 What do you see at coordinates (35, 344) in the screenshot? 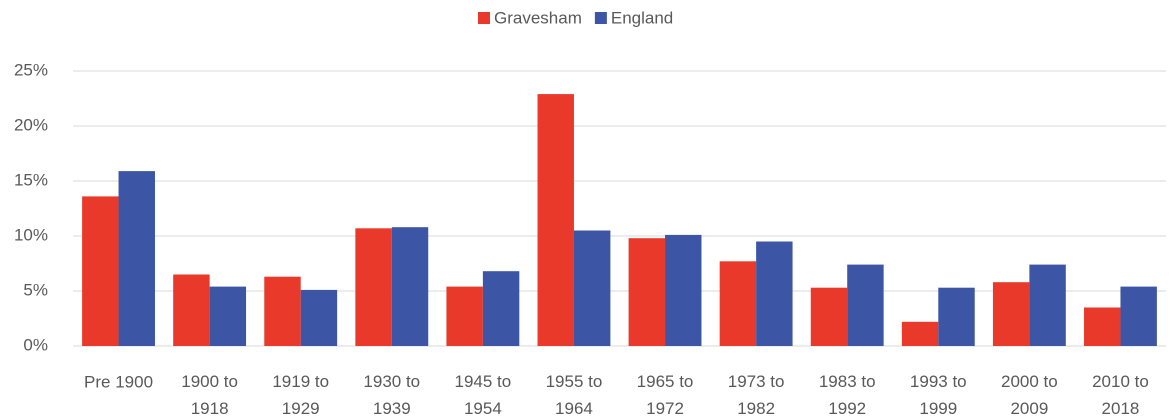
I see `y-tick-label: 0%` at bounding box center [35, 344].